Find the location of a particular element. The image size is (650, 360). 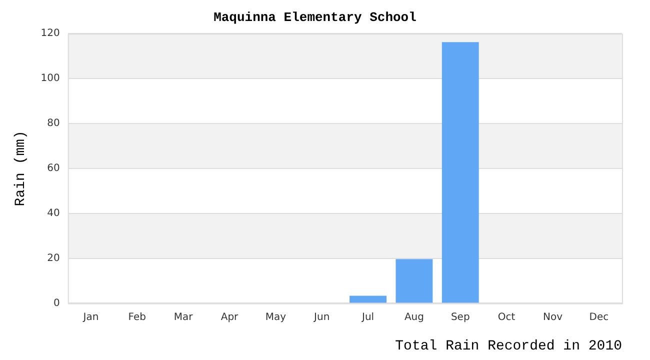

x-tick-label: Feb is located at coordinates (137, 317).